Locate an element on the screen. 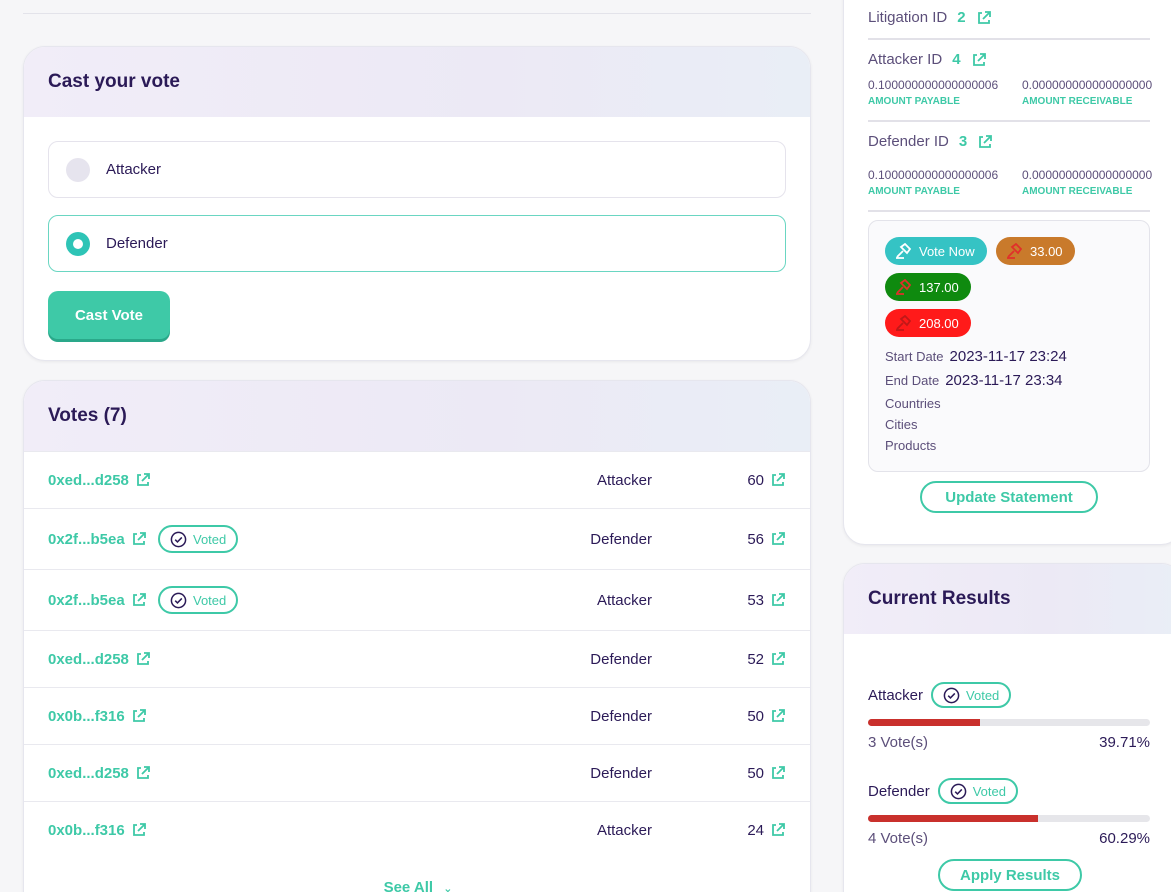 The height and width of the screenshot is (892, 1171). cast-vote-button: Cast Vote is located at coordinates (109, 315).